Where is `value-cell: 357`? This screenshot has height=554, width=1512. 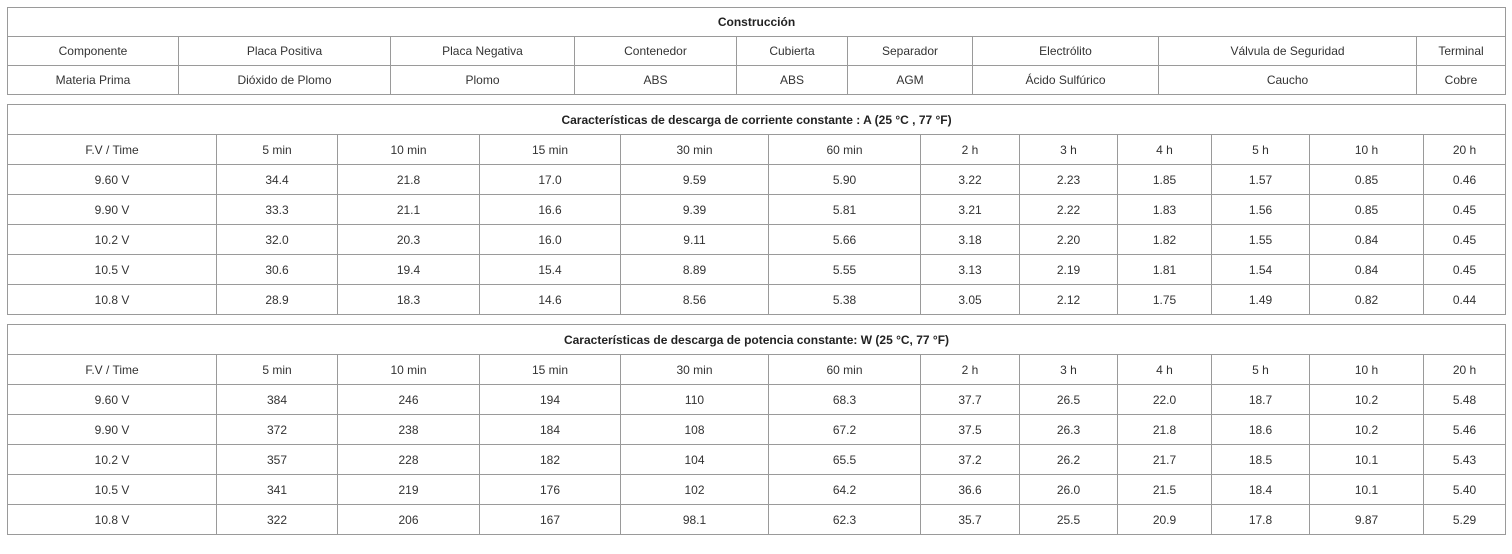 value-cell: 357 is located at coordinates (277, 459).